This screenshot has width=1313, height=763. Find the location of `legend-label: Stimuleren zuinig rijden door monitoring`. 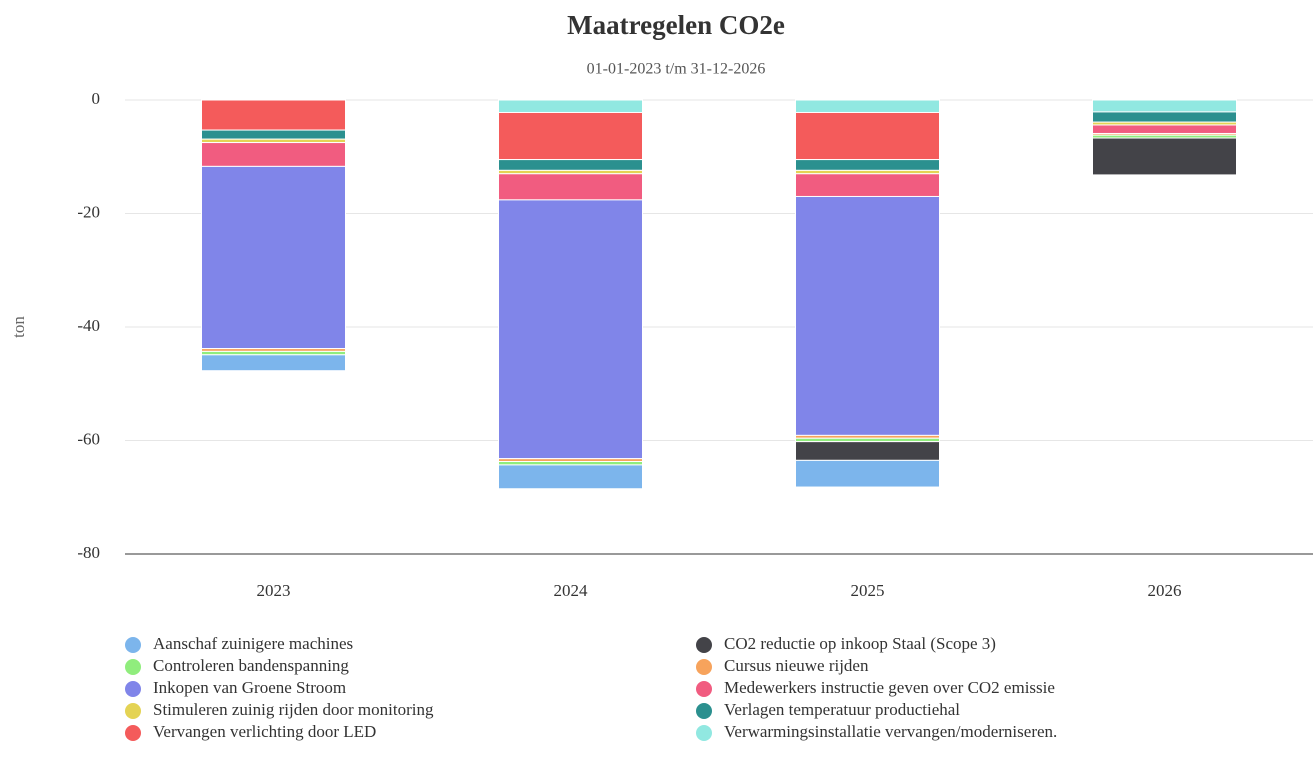

legend-label: Stimuleren zuinig rijden door monitoring is located at coordinates (293, 709).